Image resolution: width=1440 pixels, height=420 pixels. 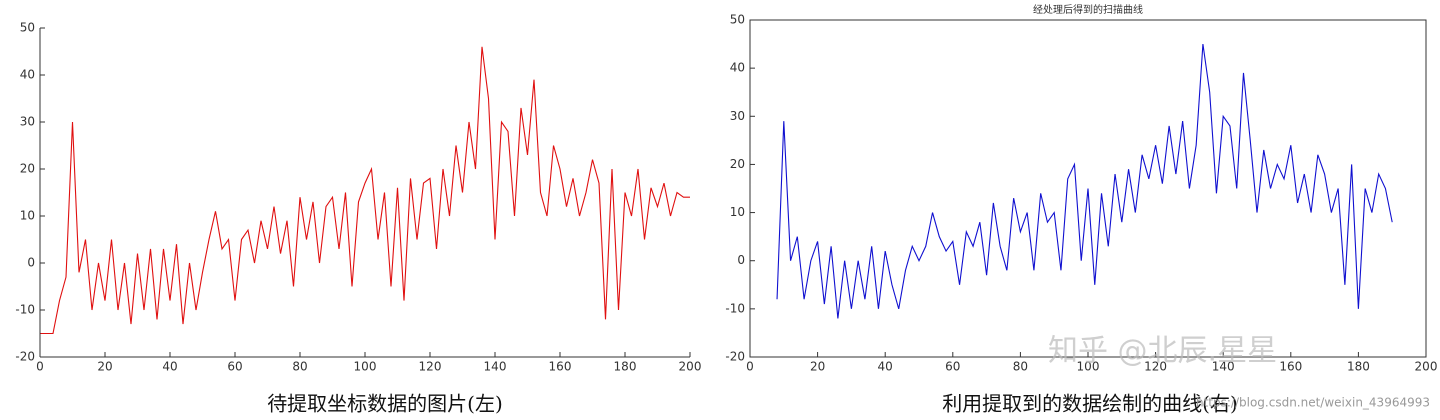 I want to click on chart-title: 经处理后得到的扫描曲线, so click(x=1088, y=9).